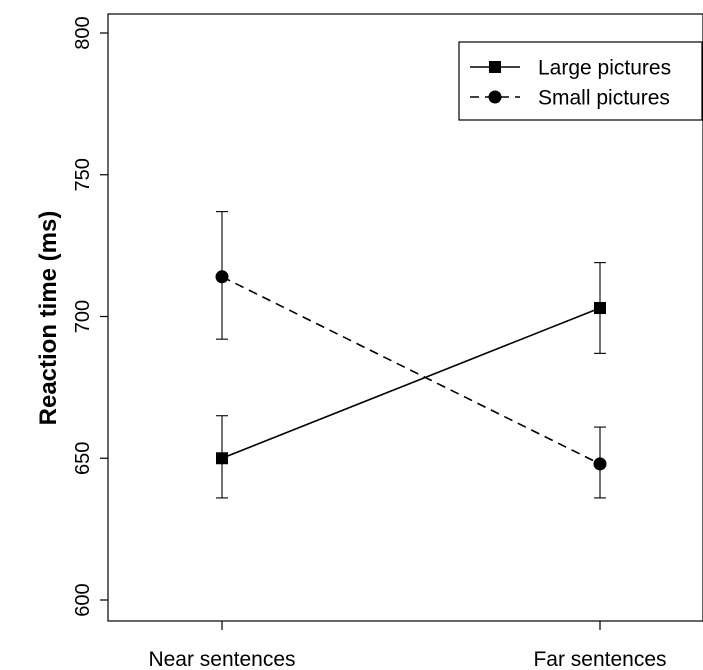 The image size is (703, 670). What do you see at coordinates (83, 599) in the screenshot?
I see `y-tick-label: 600` at bounding box center [83, 599].